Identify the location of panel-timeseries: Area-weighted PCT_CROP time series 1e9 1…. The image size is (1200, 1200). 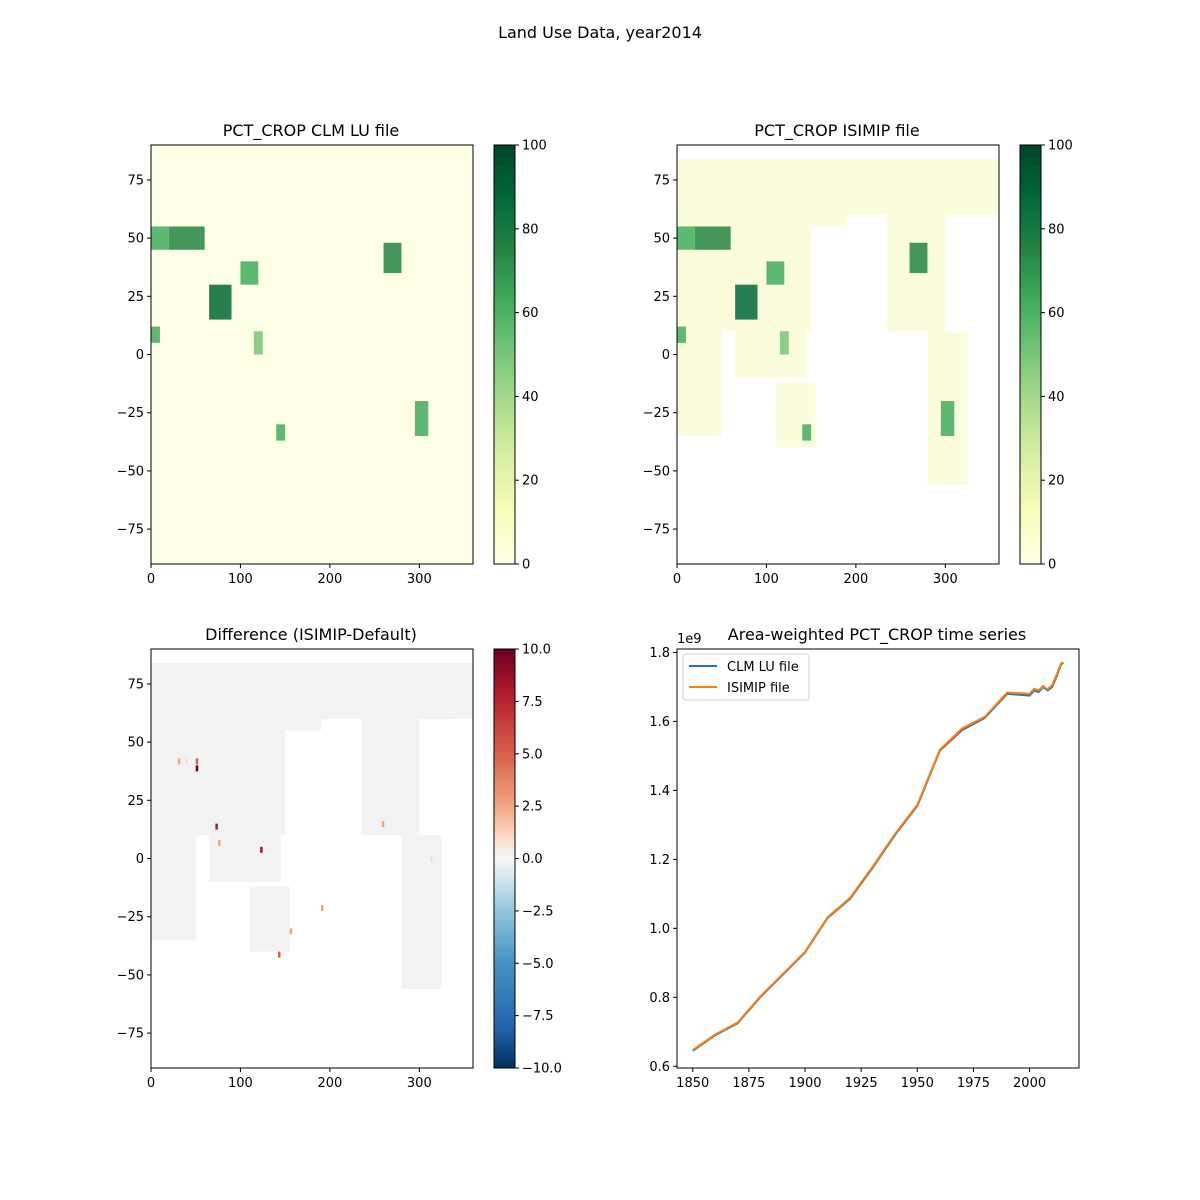
(864, 858).